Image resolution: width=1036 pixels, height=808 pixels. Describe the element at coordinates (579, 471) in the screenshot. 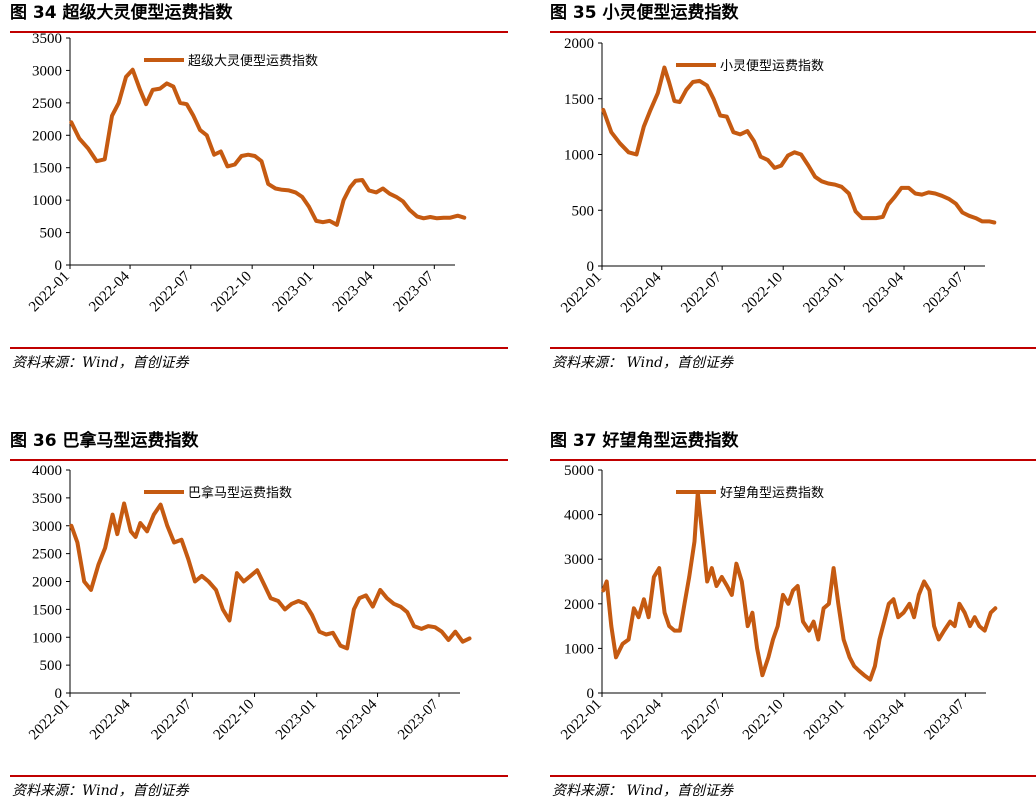

I see `y-tick-label: 5000` at that location.